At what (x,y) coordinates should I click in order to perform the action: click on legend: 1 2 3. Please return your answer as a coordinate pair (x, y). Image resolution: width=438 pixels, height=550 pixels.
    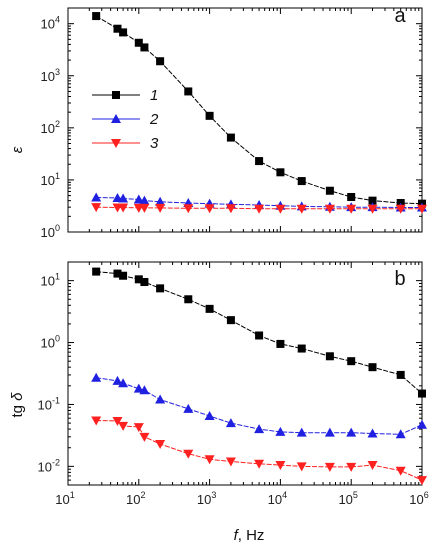
    Looking at the image, I should click on (125, 119).